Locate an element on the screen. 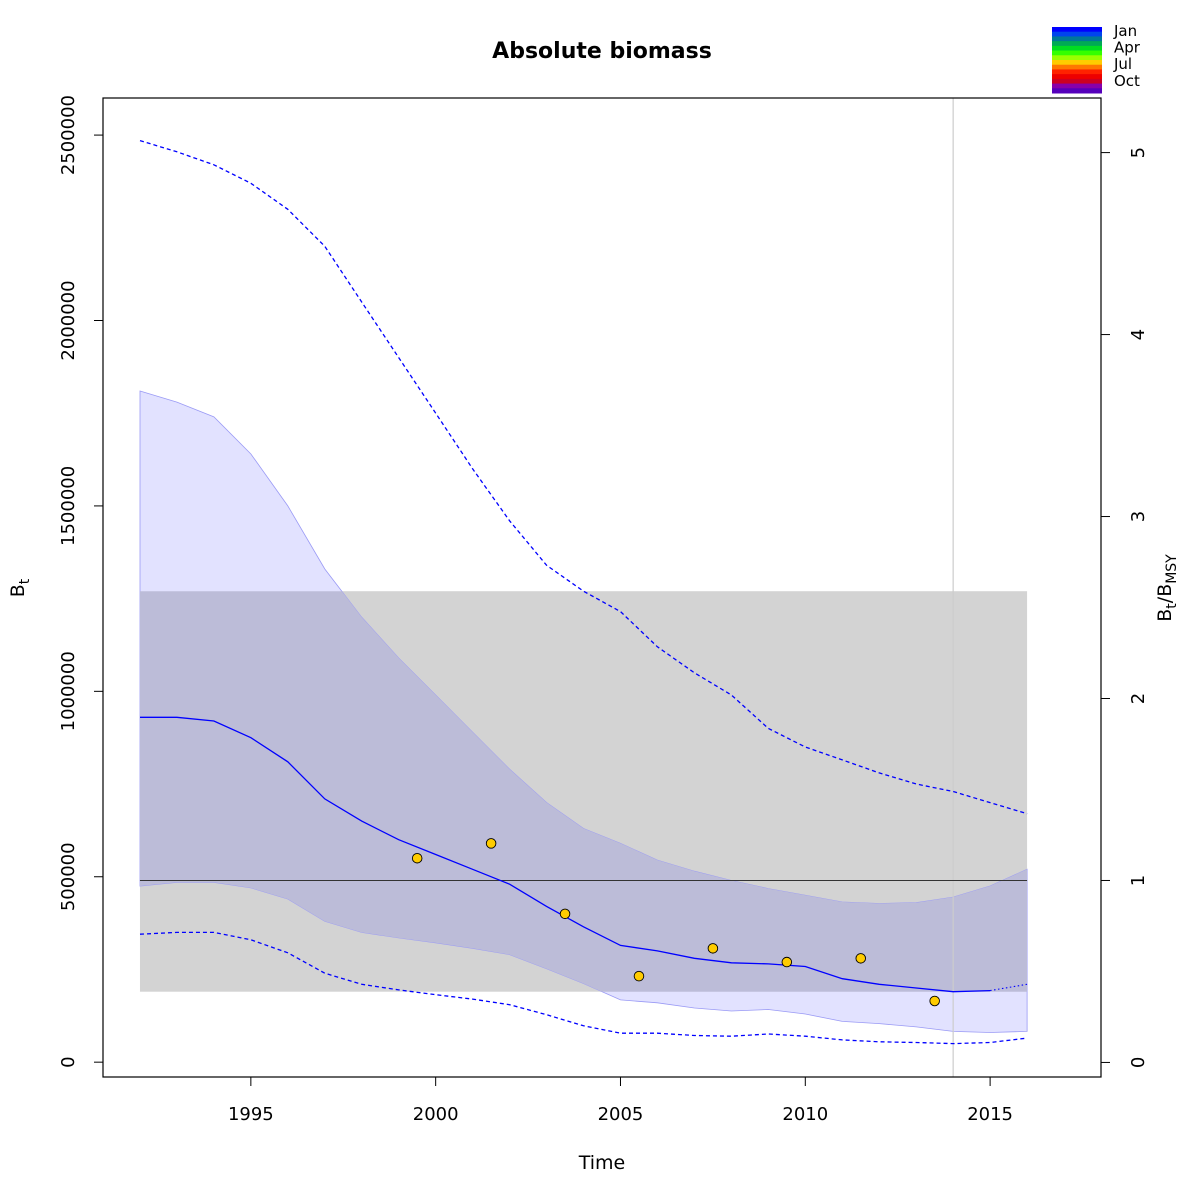 This screenshot has height=1200, width=1200. y2-tick-label: 4 is located at coordinates (1138, 334).